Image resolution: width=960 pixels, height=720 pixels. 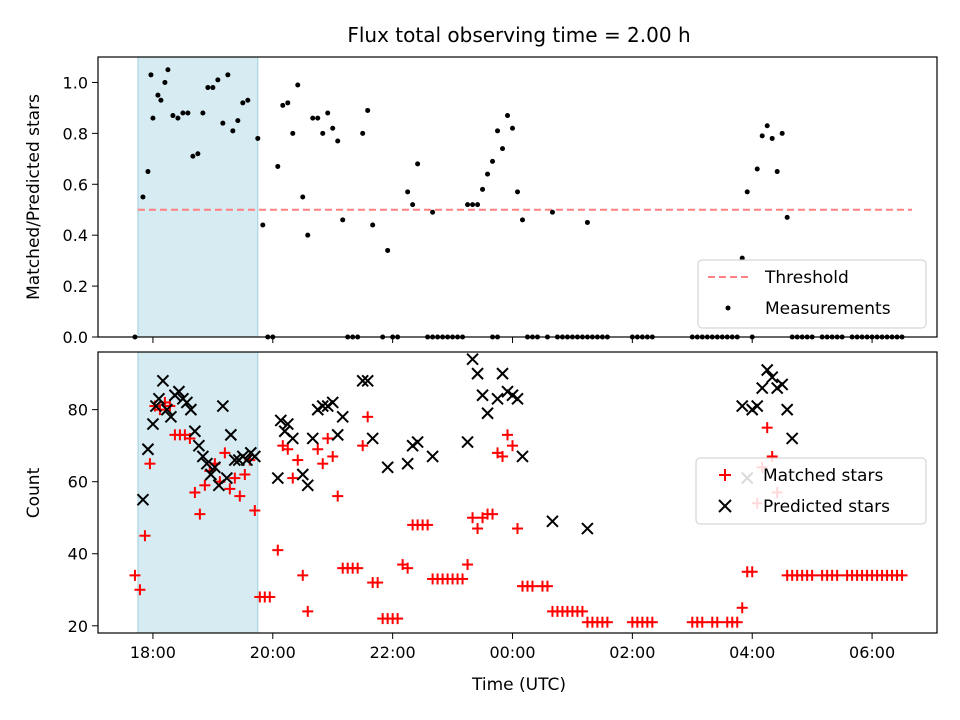 I want to click on y-tick-label: 0.6, so click(x=75, y=184).